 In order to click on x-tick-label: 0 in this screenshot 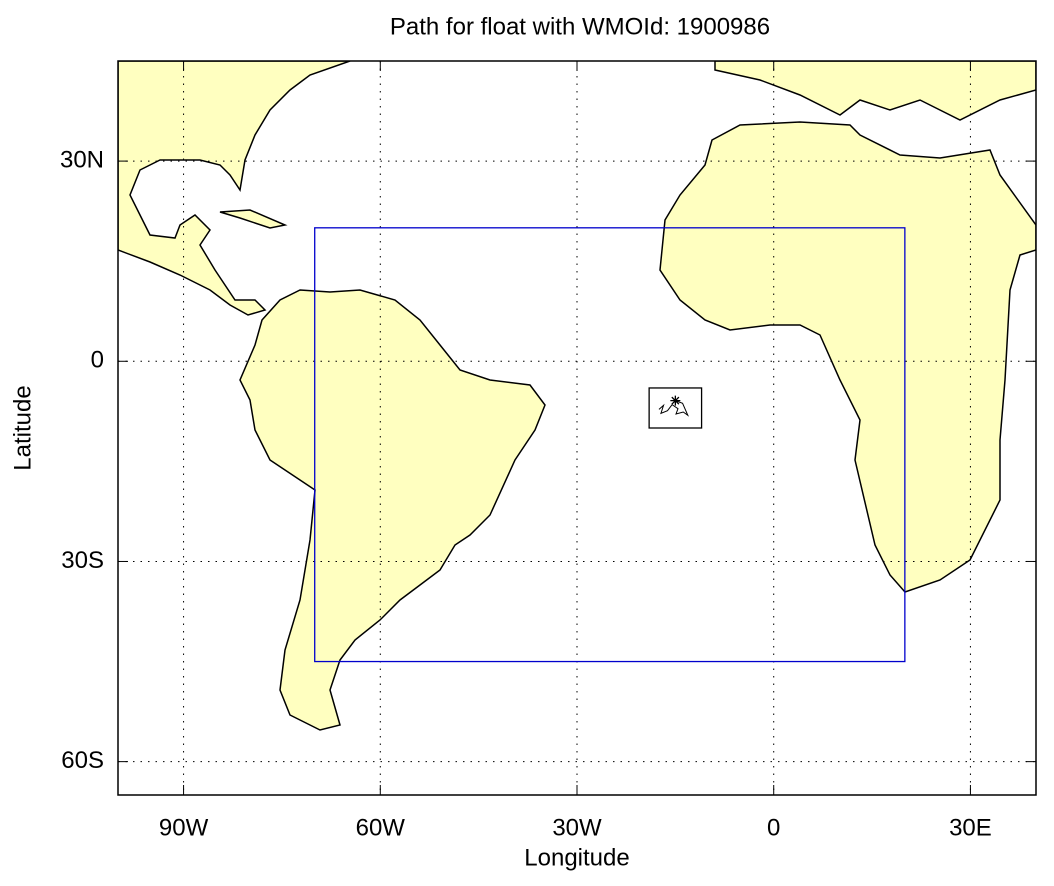, I will do `click(773, 827)`.